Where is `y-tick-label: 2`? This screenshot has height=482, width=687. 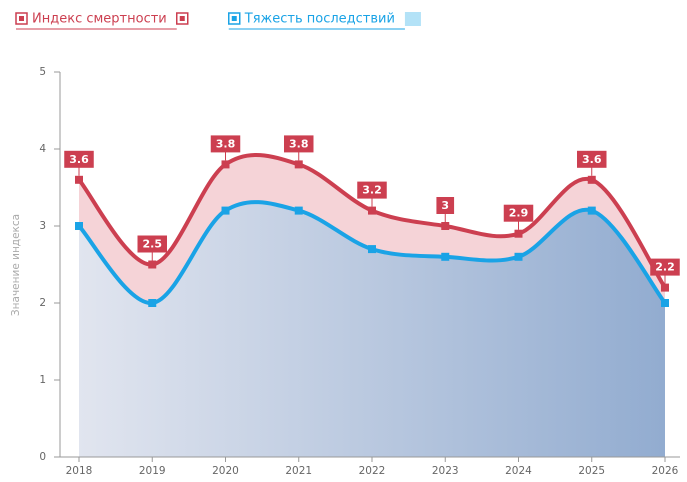
y-tick-label: 2 is located at coordinates (42, 303).